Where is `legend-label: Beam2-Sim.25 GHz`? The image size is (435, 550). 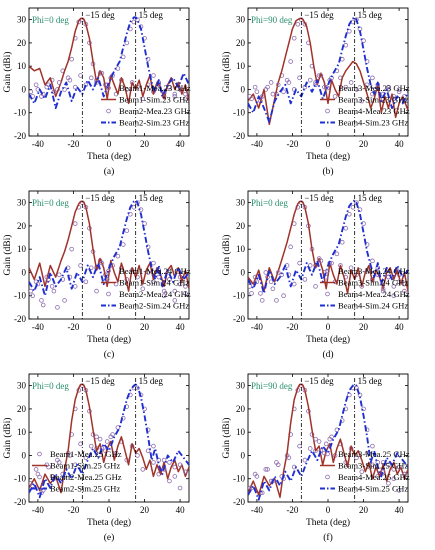 legend-label: Beam2-Sim.25 GHz is located at coordinates (85, 489).